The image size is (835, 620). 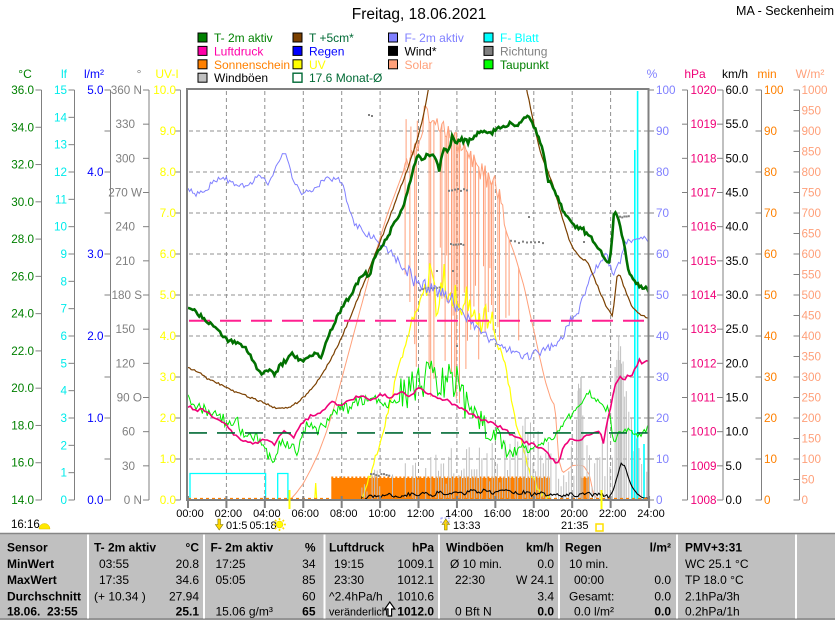 What do you see at coordinates (812, 418) in the screenshot?
I see `svg-text: 200` at bounding box center [812, 418].